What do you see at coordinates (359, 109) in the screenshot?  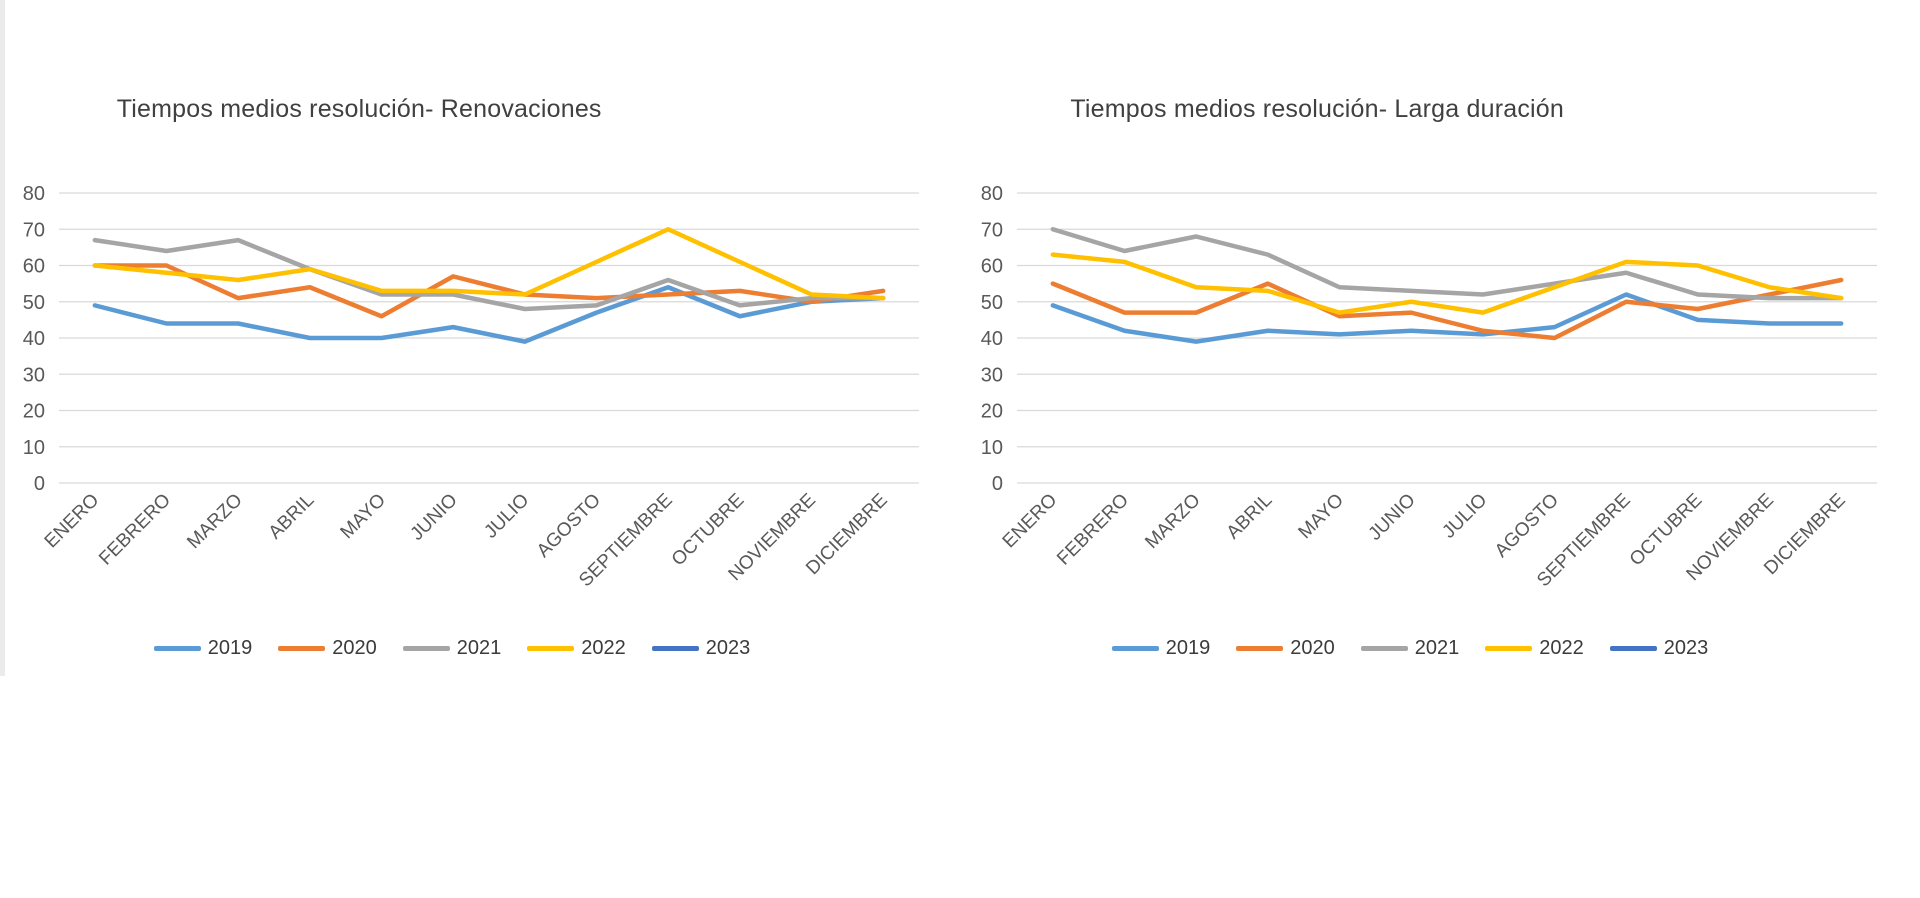 I see `chart-title-renovaciones: Tiempos medios resolución- Renovaciones` at bounding box center [359, 109].